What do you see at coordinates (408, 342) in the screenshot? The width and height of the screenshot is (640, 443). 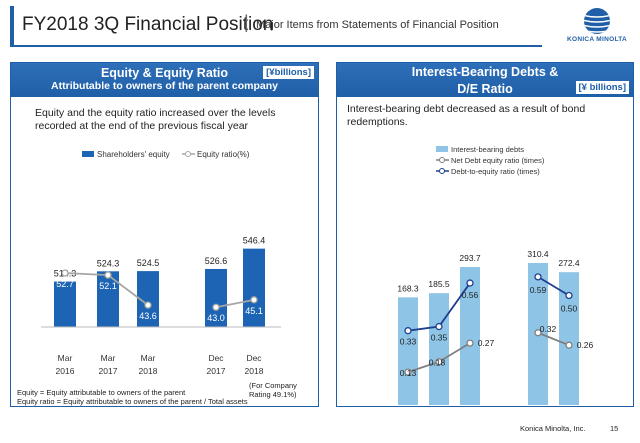 I see `de-ratio-label: 0.33` at bounding box center [408, 342].